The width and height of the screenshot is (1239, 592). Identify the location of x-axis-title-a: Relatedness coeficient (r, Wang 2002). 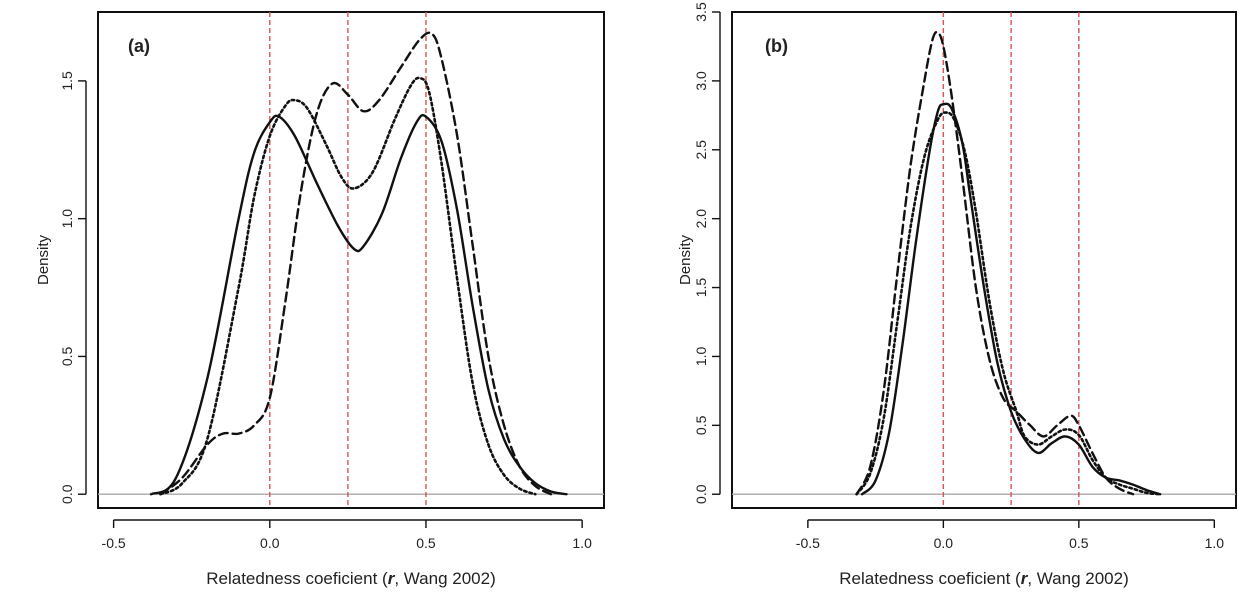
(351, 578).